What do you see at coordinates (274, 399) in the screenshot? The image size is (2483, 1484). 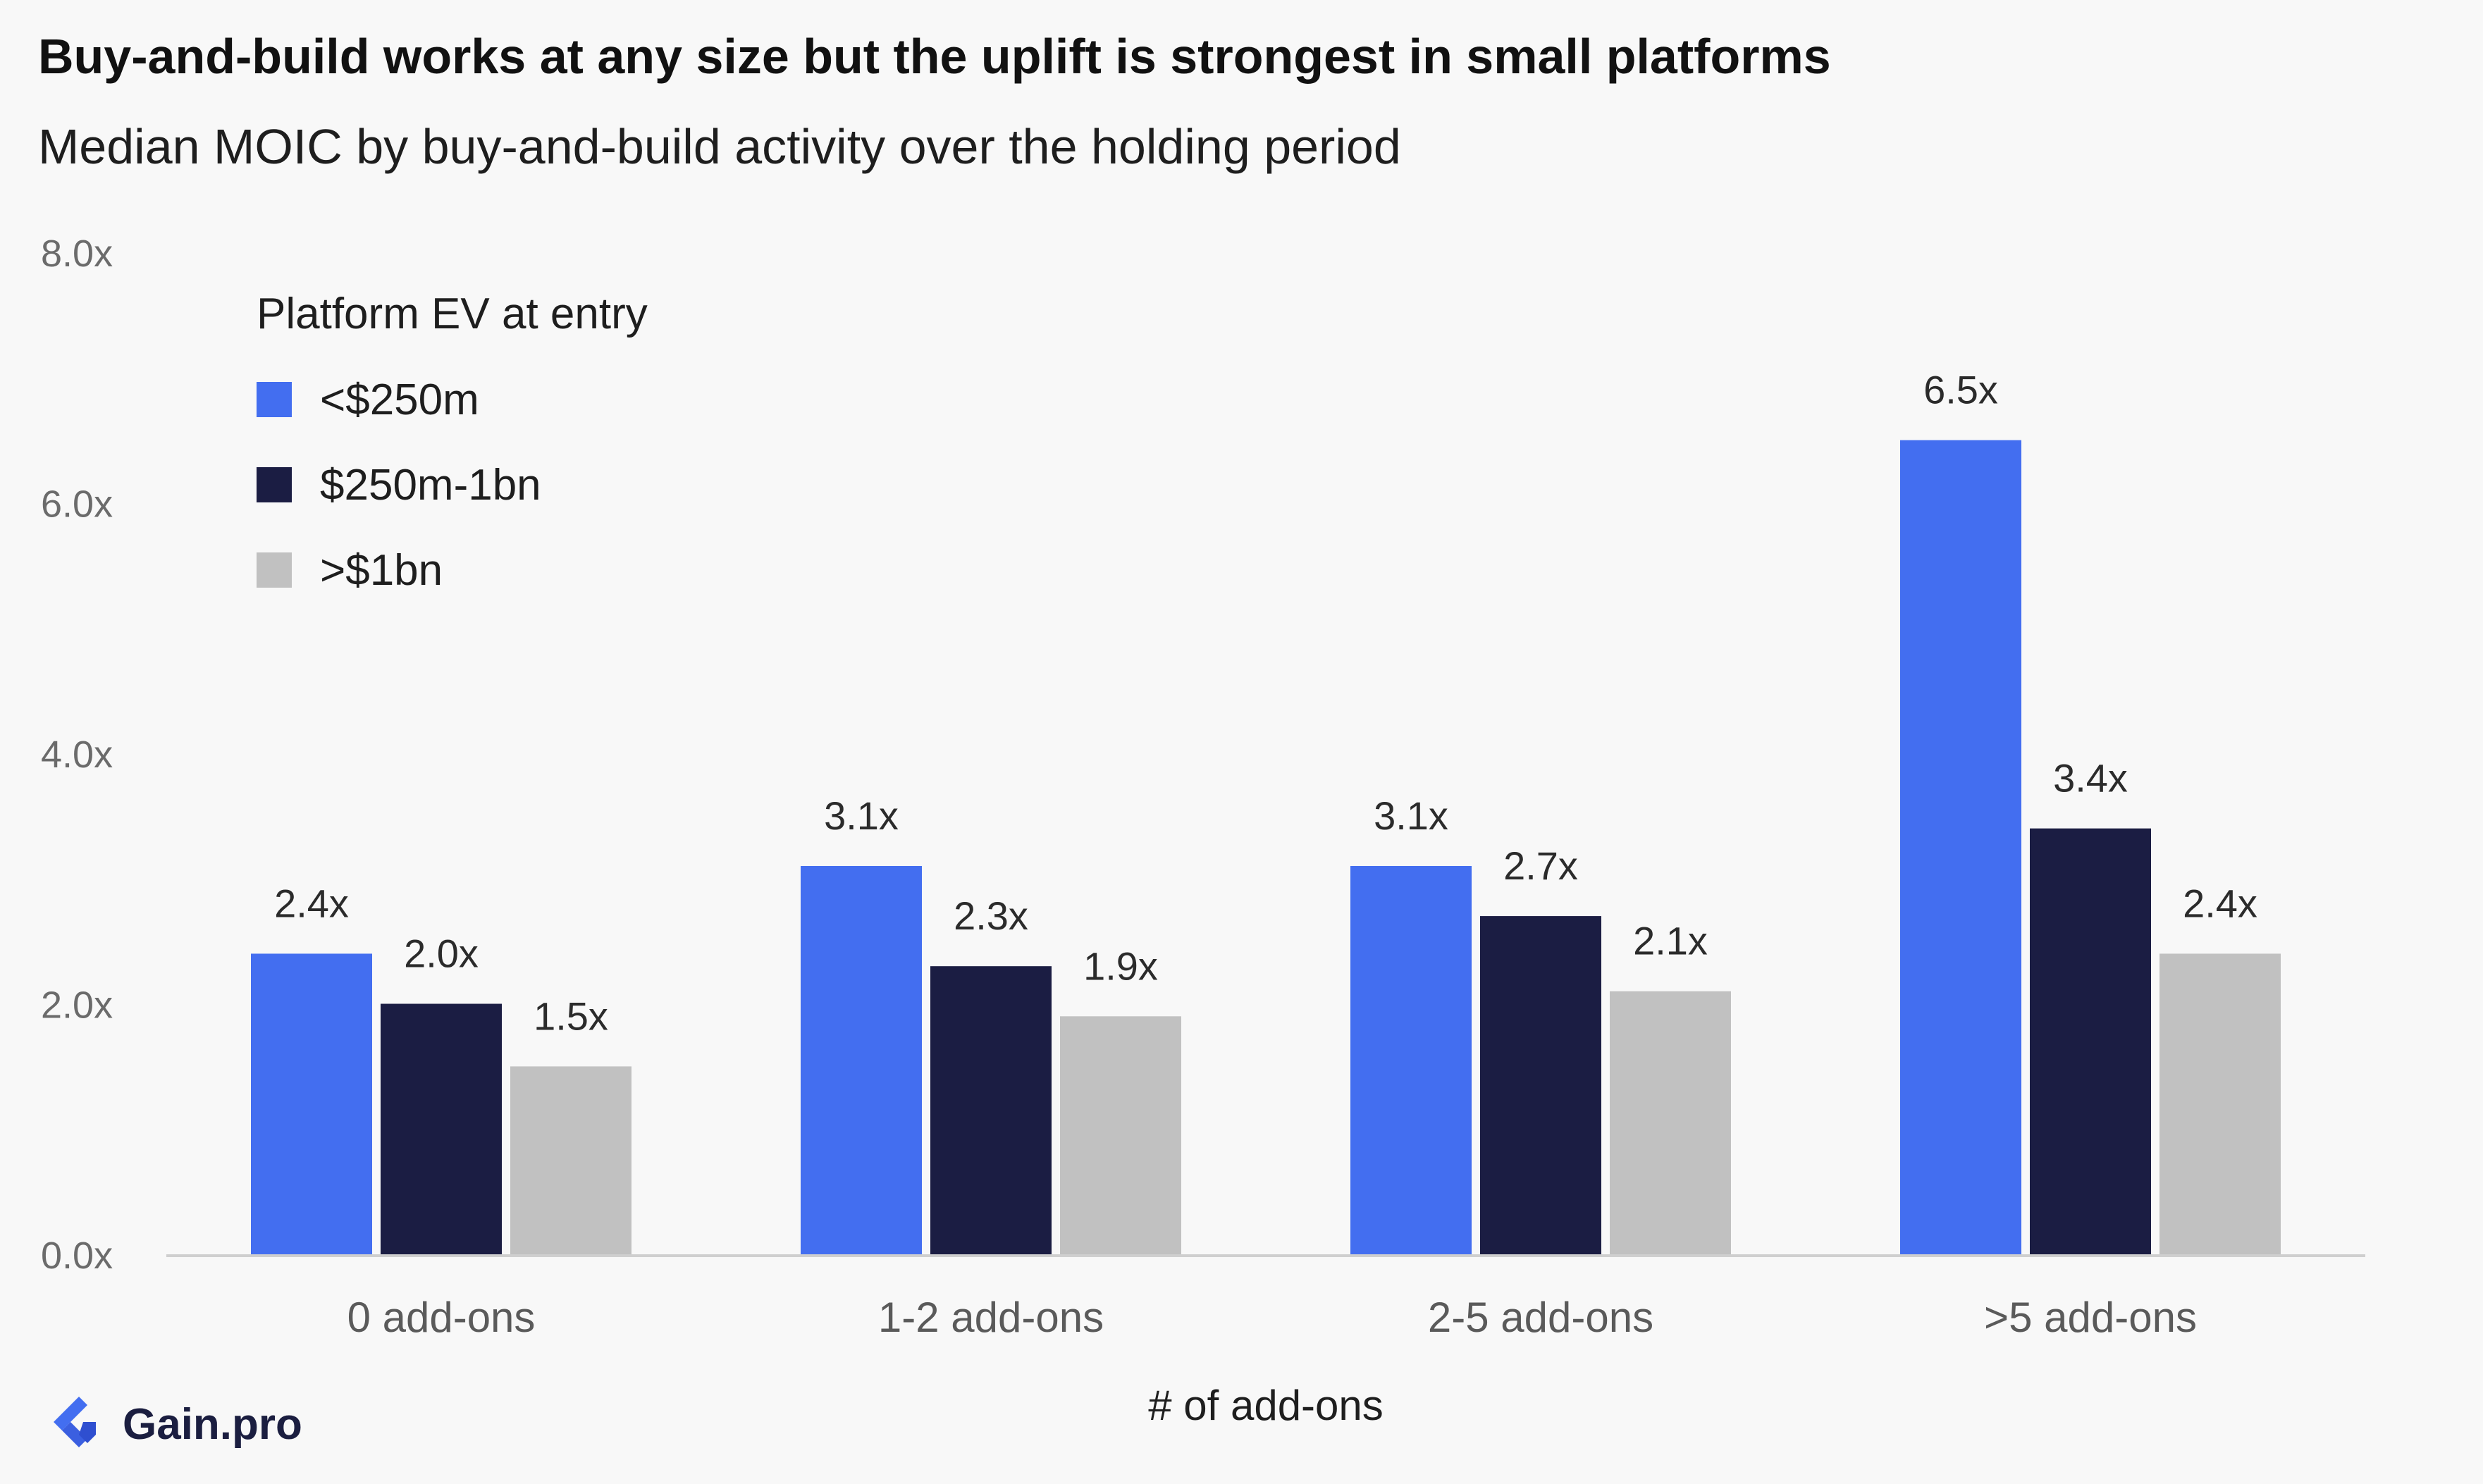 I see `legend-swatch-small` at bounding box center [274, 399].